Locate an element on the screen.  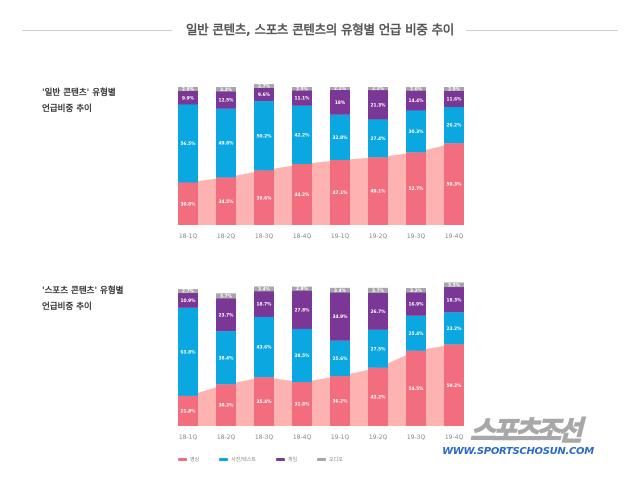
general-label-photo-text-1: 49.8% is located at coordinates (227, 144).